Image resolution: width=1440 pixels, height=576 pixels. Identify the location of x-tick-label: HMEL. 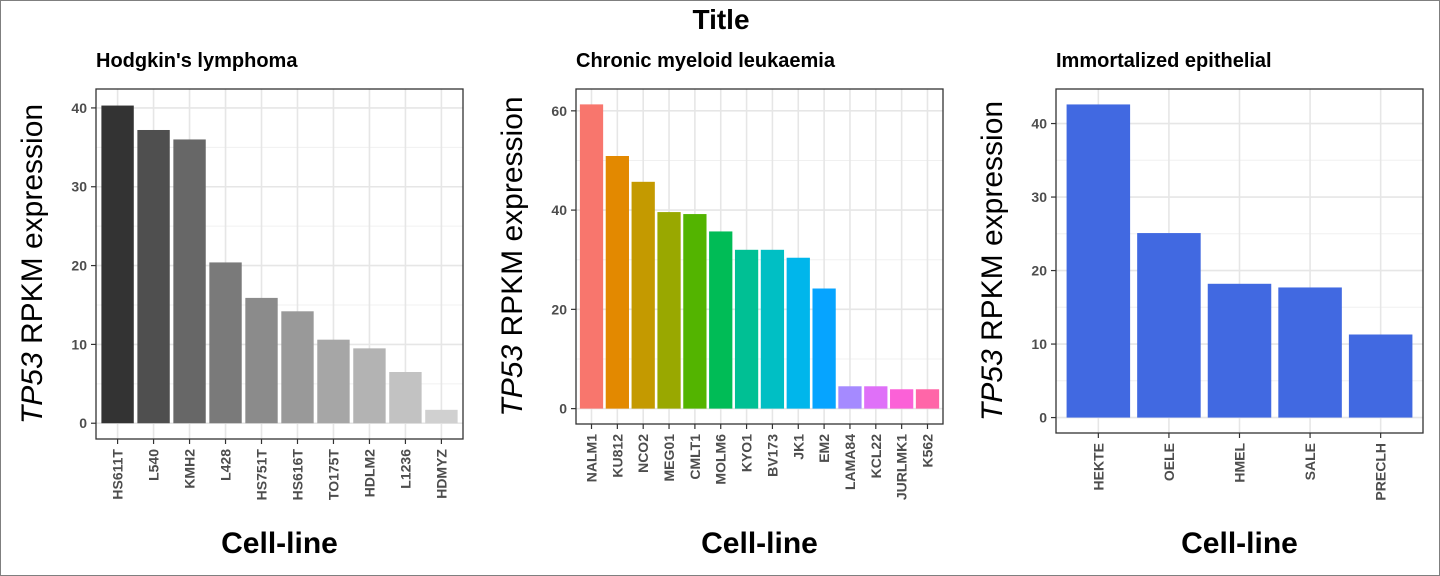
(1240, 463).